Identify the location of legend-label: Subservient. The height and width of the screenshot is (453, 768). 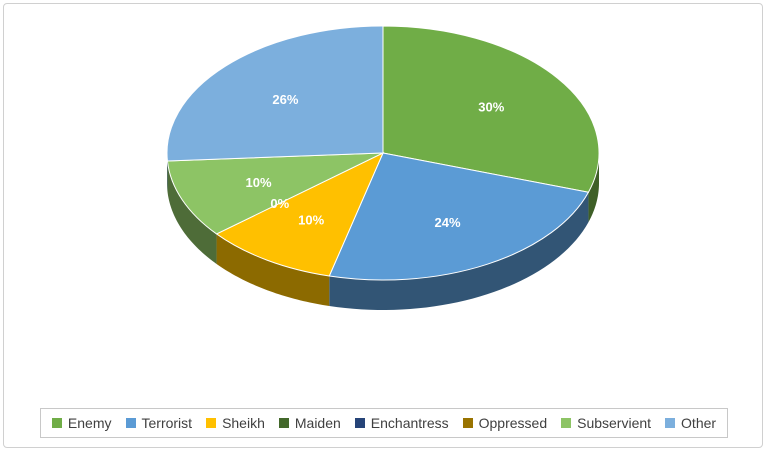
(614, 423).